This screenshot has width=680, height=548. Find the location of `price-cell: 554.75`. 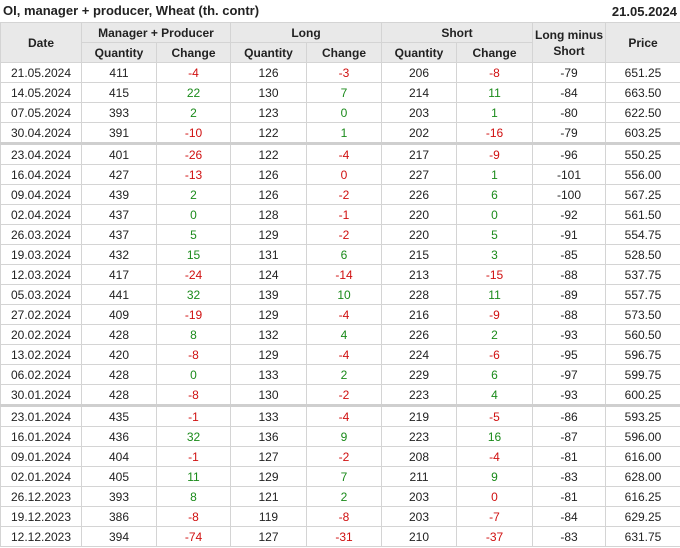

price-cell: 554.75 is located at coordinates (642, 234).